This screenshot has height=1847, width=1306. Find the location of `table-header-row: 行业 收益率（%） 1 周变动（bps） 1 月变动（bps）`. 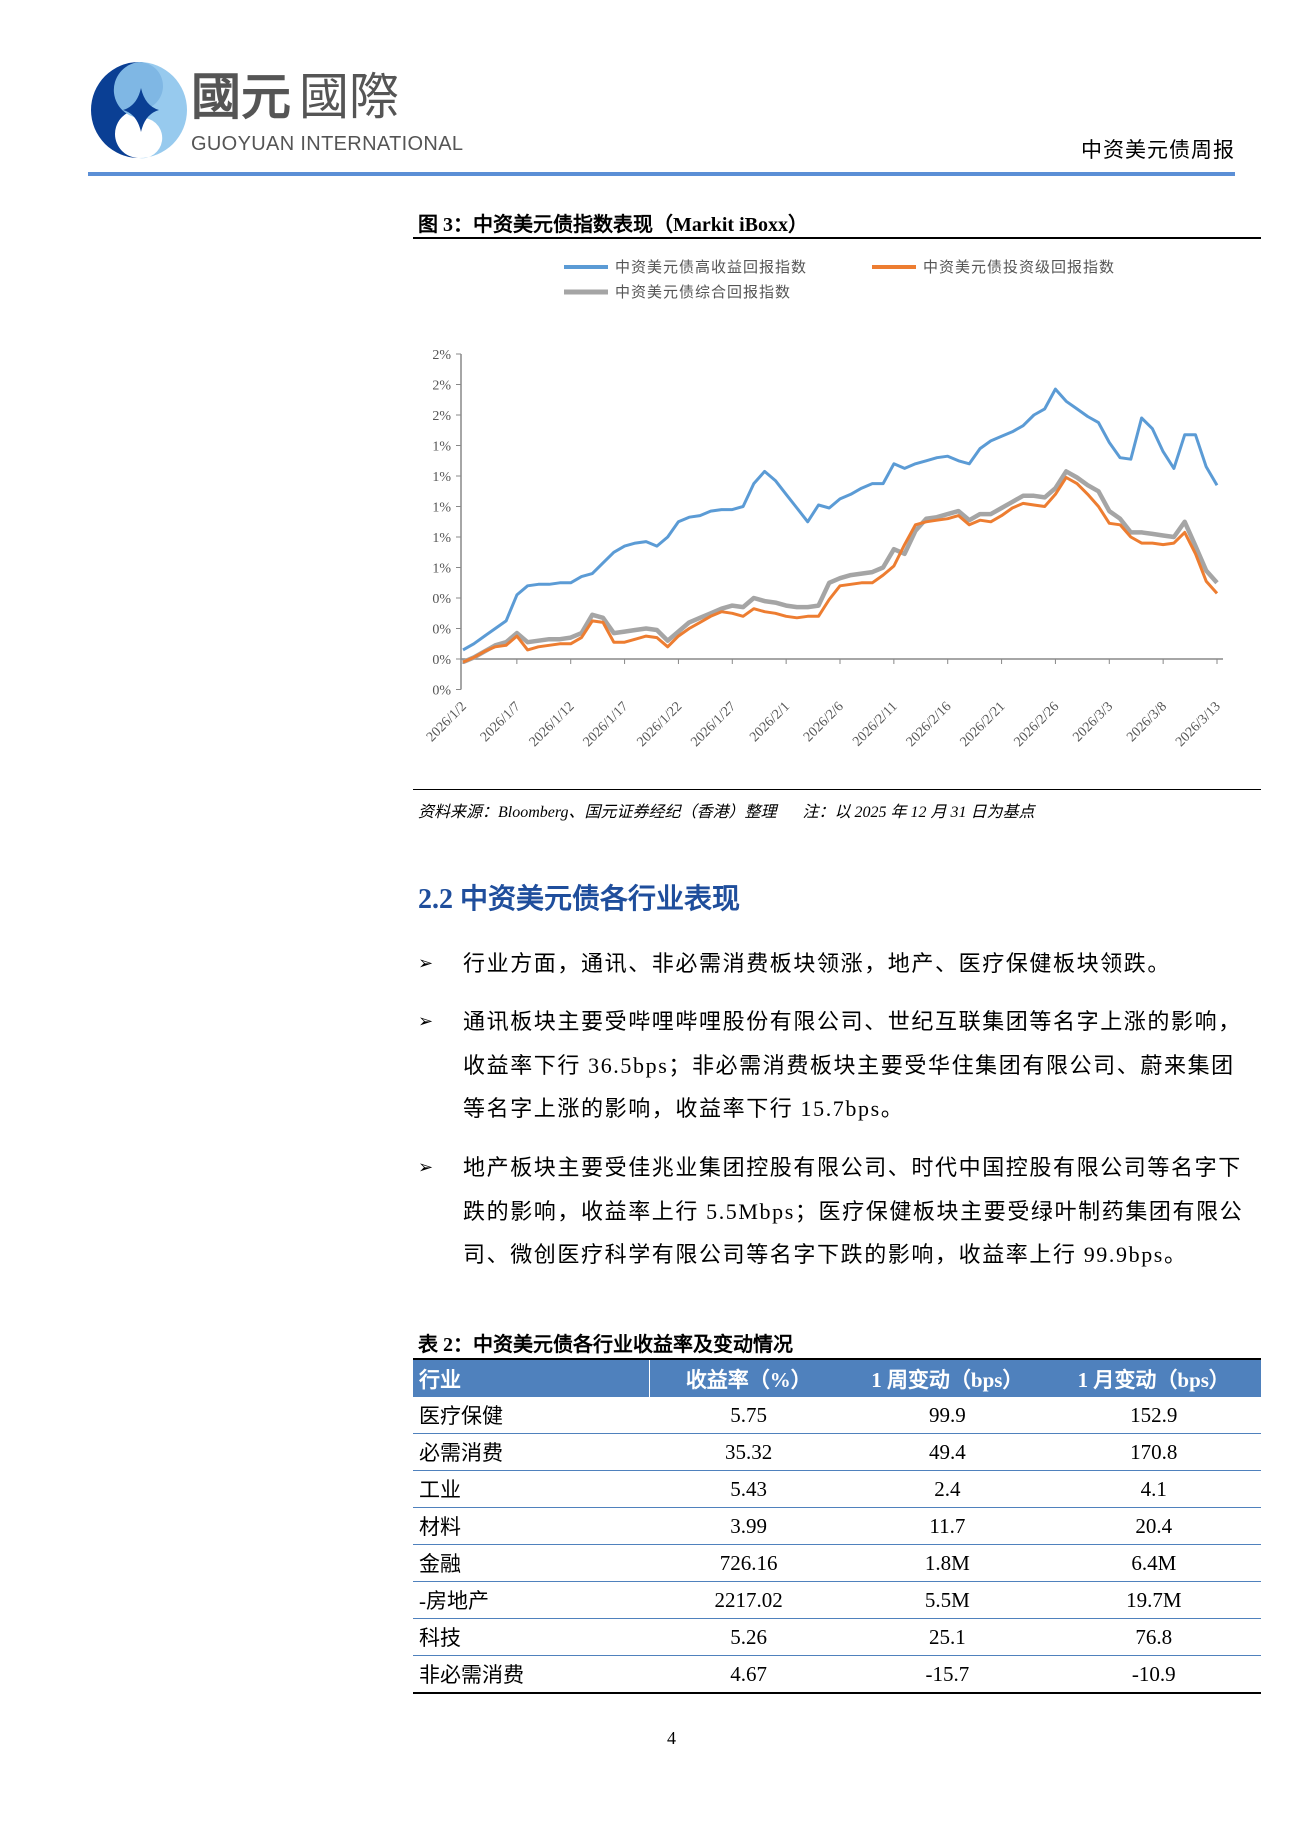

table-header-row: 行业 收益率（%） 1 周变动（bps） 1 月变动（bps） is located at coordinates (837, 1377).